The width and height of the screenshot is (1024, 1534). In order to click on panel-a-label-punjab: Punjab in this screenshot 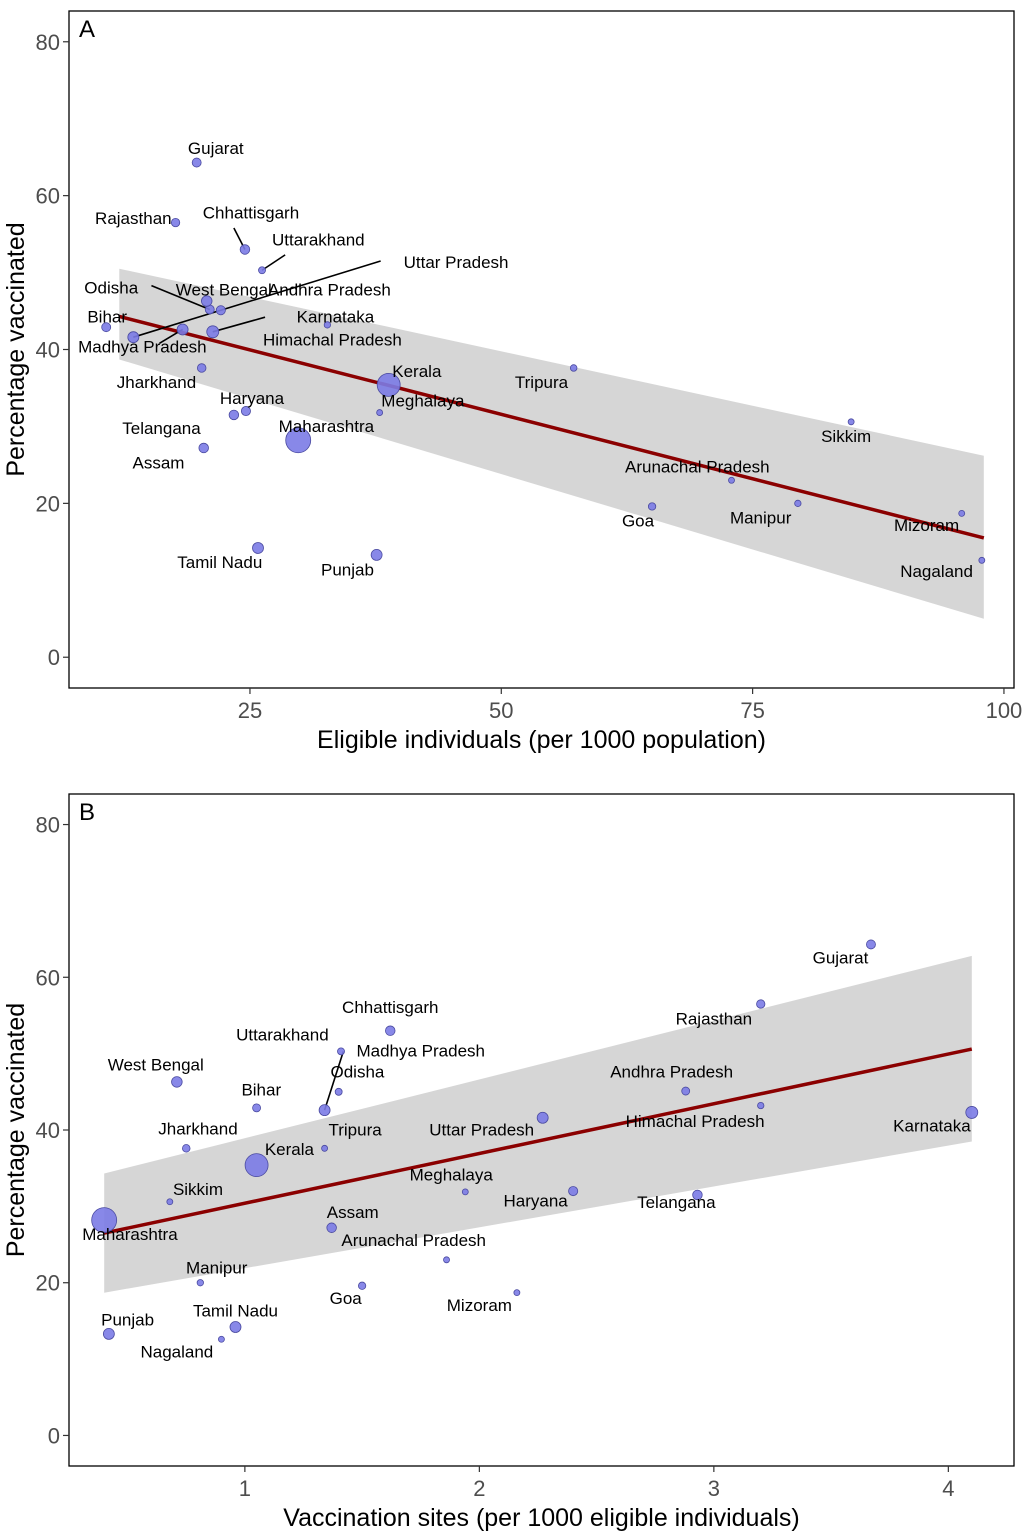, I will do `click(347, 570)`.